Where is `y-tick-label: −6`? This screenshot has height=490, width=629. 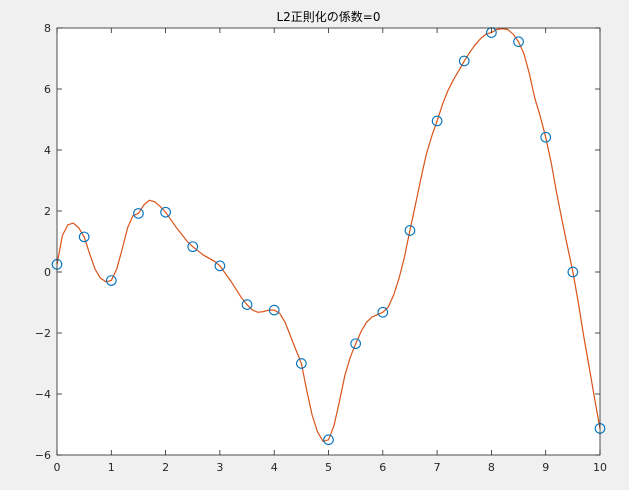 y-tick-label: −6 is located at coordinates (43, 455).